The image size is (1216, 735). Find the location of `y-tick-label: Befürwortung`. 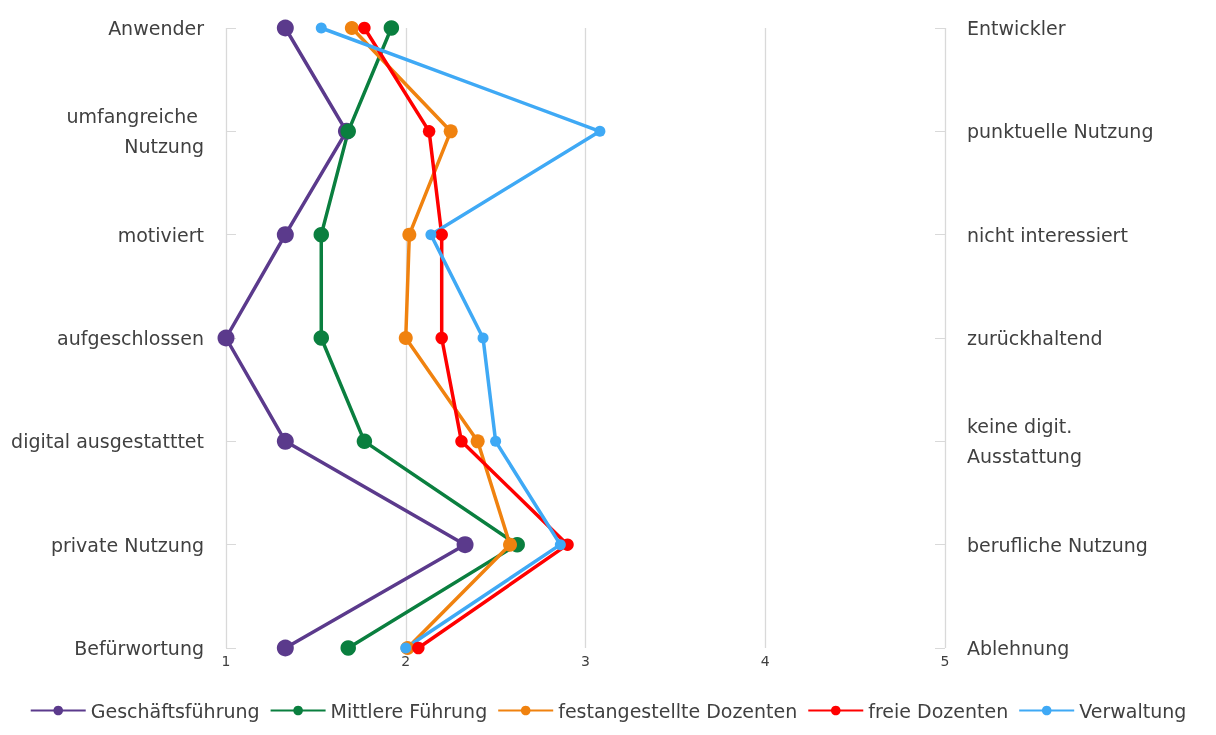

y-tick-label: Befürwortung is located at coordinates (139, 648).